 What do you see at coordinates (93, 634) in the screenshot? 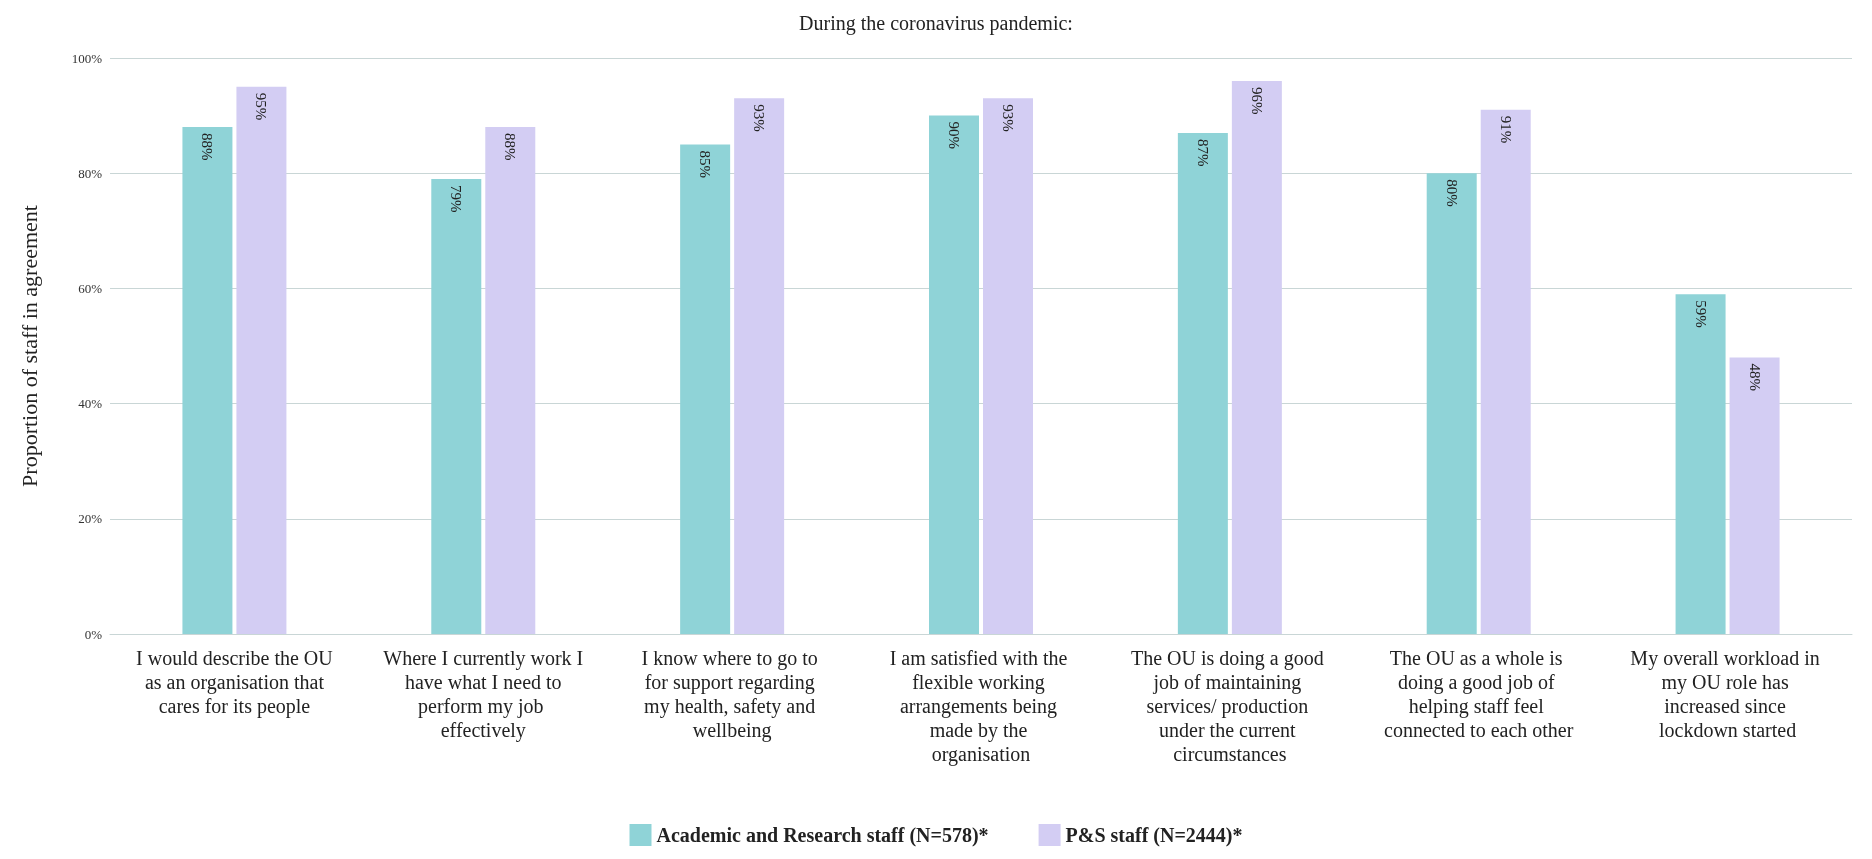
I see `y-tick-label: 0%` at bounding box center [93, 634].